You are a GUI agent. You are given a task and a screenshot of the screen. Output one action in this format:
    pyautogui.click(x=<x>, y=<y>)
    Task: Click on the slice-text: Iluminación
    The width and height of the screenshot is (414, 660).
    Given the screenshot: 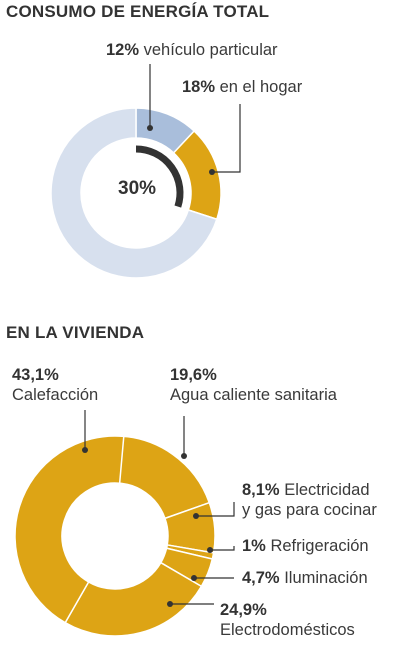 What is the action you would take?
    pyautogui.click(x=326, y=578)
    